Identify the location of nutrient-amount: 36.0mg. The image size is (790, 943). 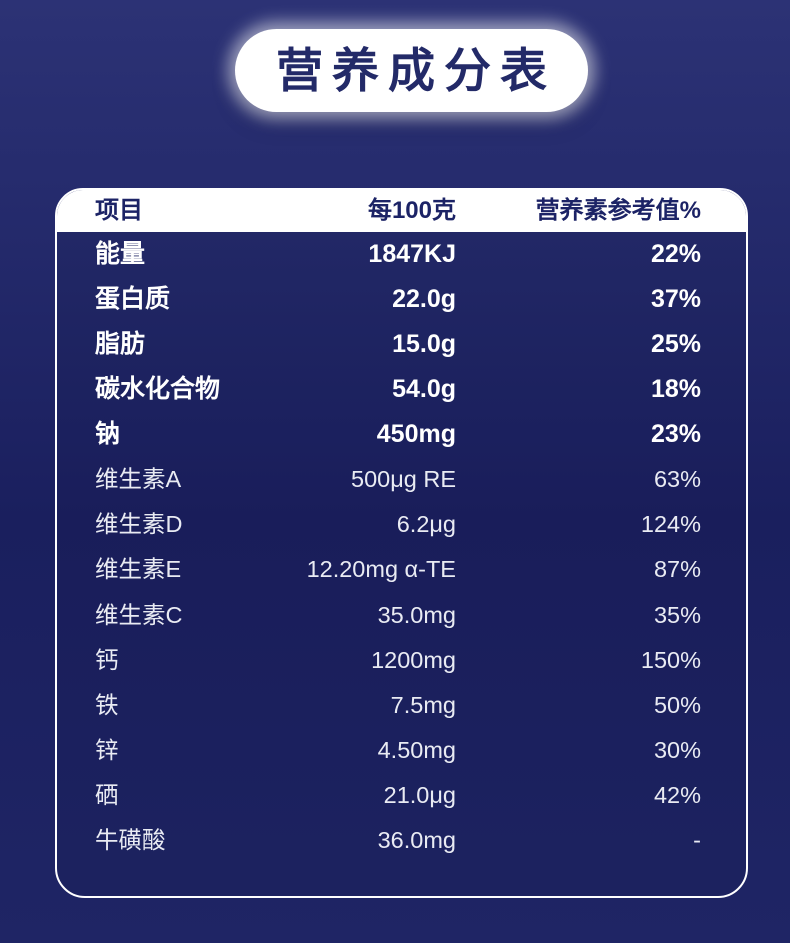
(416, 840).